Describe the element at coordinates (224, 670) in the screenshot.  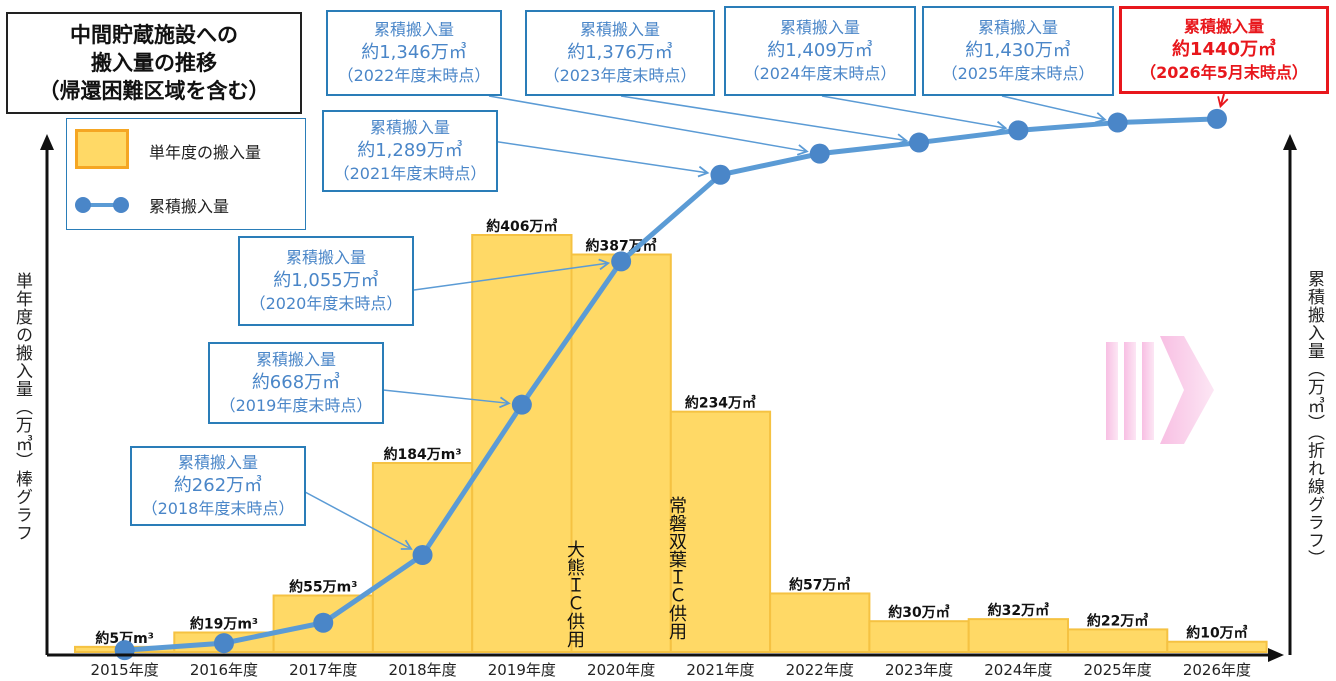
I see `x-tick-label: 2016年度` at that location.